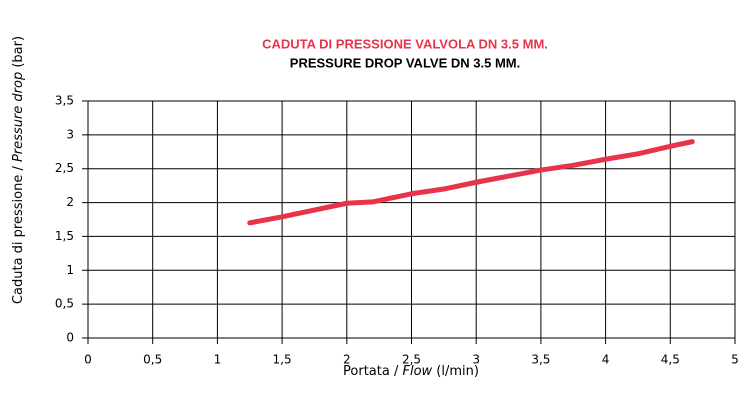 This screenshot has width=741, height=408. Describe the element at coordinates (411, 360) in the screenshot. I see `x-tick-label: 2,5` at that location.